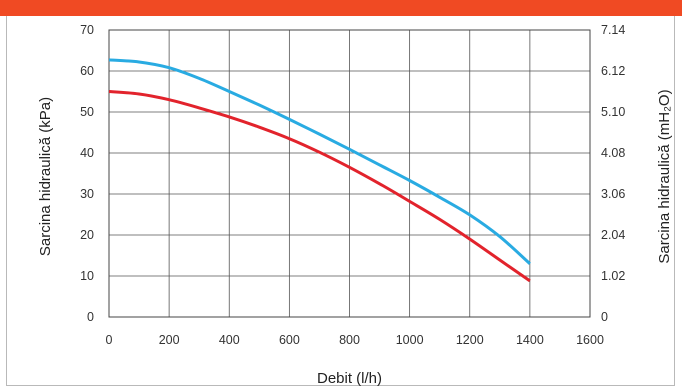 The image size is (682, 390). I want to click on x-tick-label: 1000, so click(410, 340).